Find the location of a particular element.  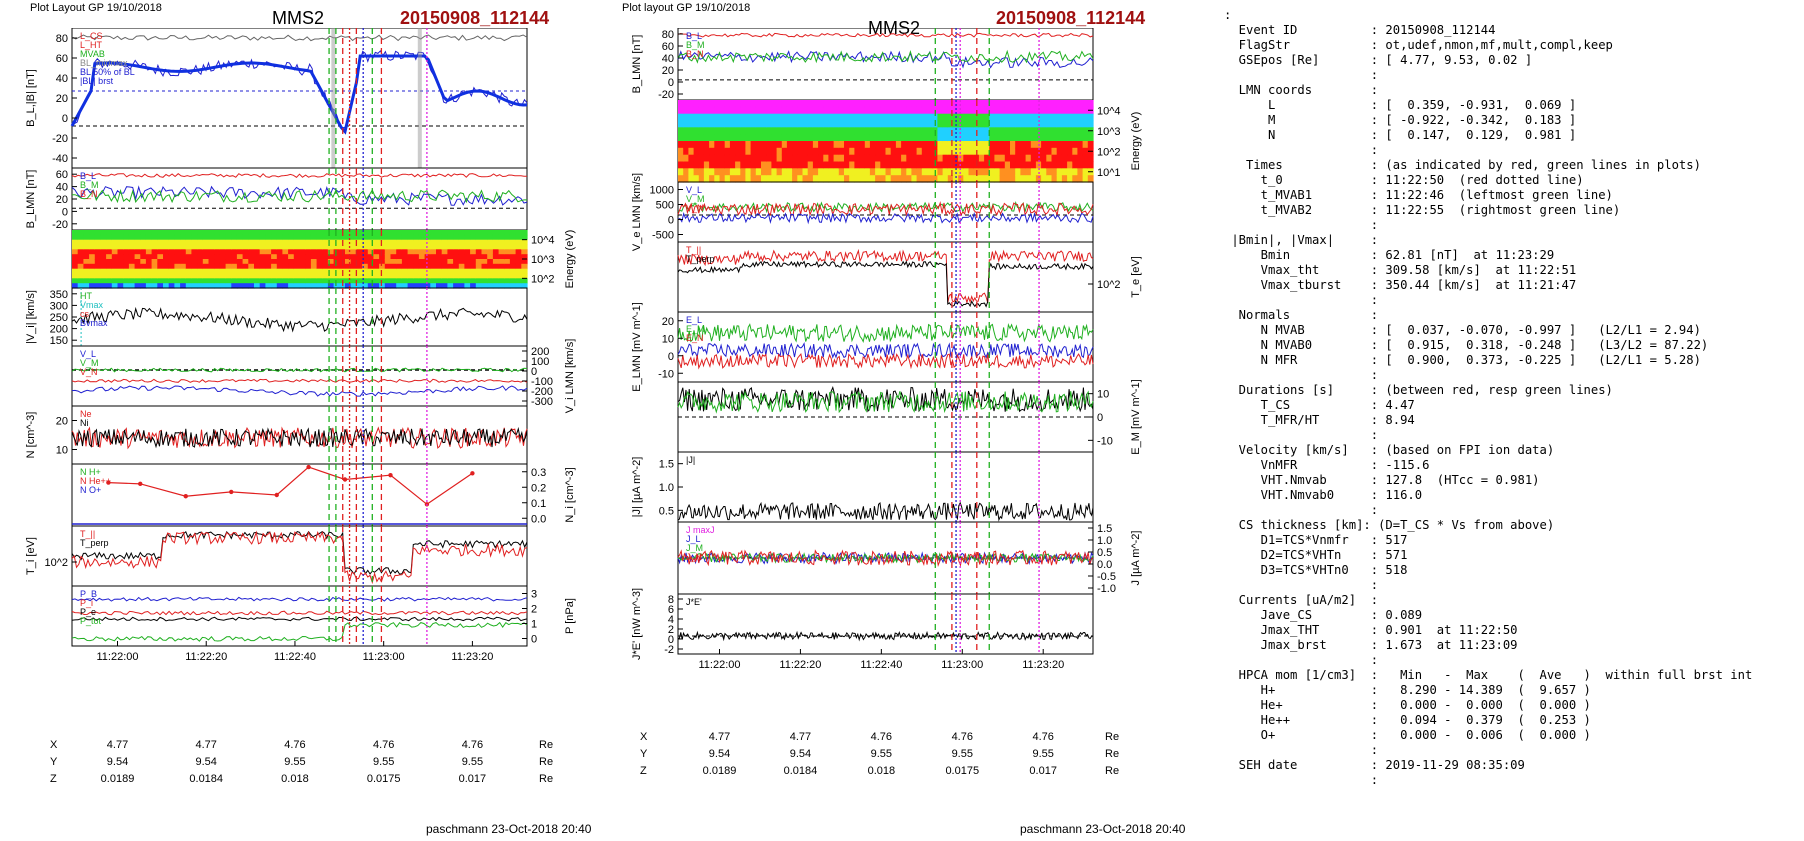

info-line: Currents [uA/m2] : is located at coordinates (1301, 600).